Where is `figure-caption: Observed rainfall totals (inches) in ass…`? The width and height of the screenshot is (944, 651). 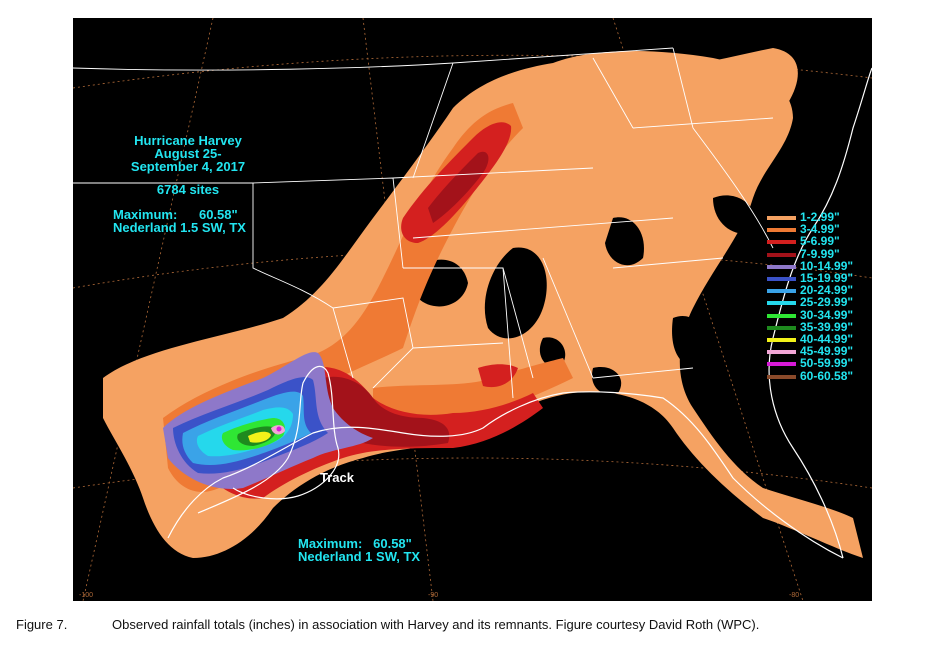 figure-caption: Observed rainfall totals (inches) in ass… is located at coordinates (436, 624).